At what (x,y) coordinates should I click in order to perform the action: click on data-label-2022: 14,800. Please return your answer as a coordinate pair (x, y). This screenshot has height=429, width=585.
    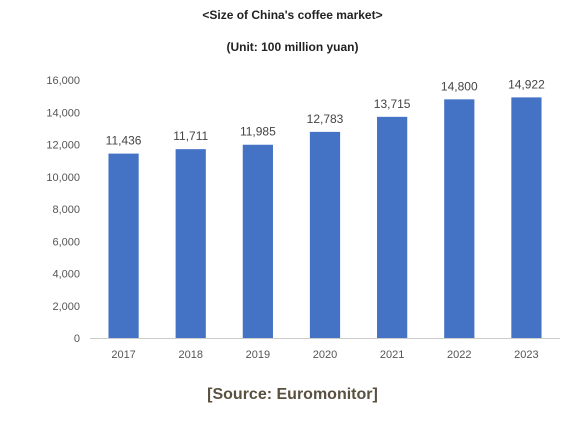
    Looking at the image, I should click on (459, 86).